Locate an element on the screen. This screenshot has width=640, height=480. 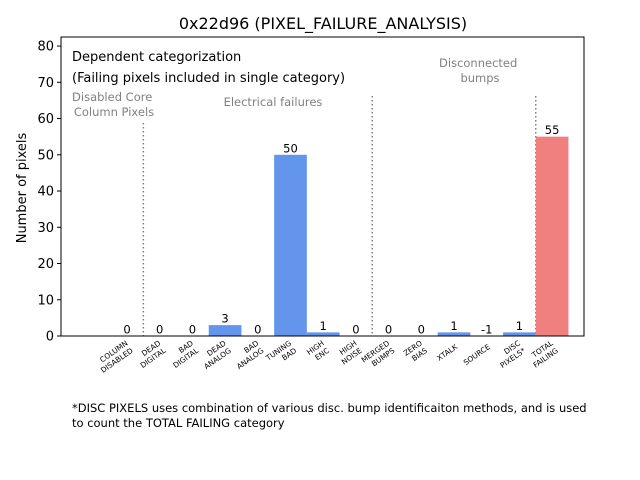
footnote-line2: to count the TOTAL FAILING category is located at coordinates (178, 423).